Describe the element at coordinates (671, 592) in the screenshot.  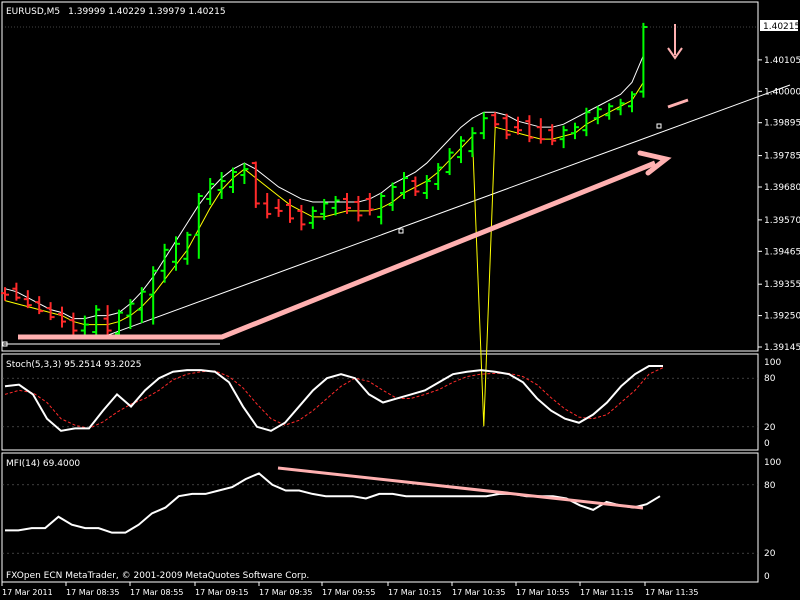
I see `time-tick-label: 17 Mar 11:35` at that location.